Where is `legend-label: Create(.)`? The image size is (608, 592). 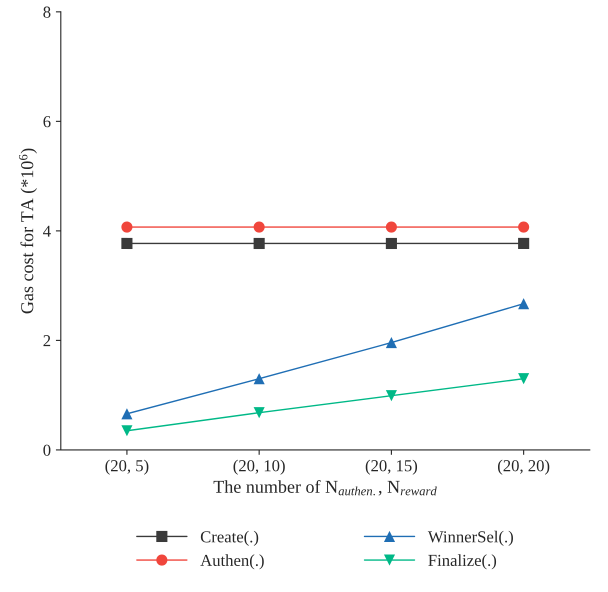
legend-label: Create(.) is located at coordinates (229, 538).